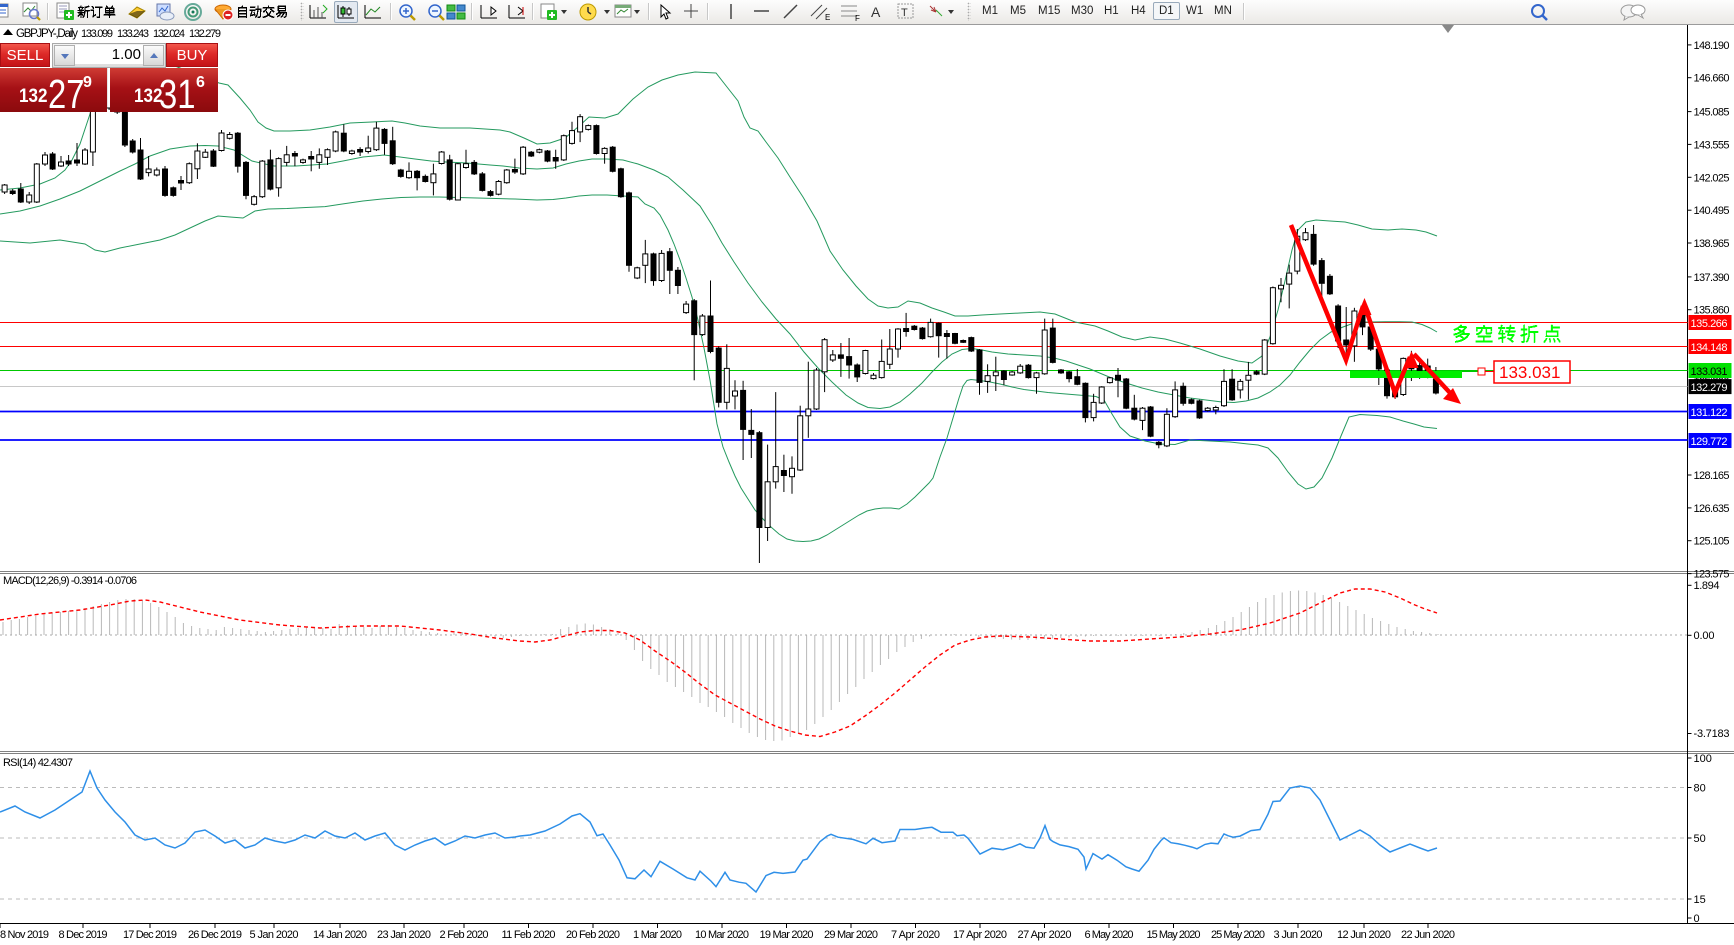 The width and height of the screenshot is (1734, 945). Describe the element at coordinates (47, 34) in the screenshot. I see `svg-text: GBPJPY-,Daily` at that location.